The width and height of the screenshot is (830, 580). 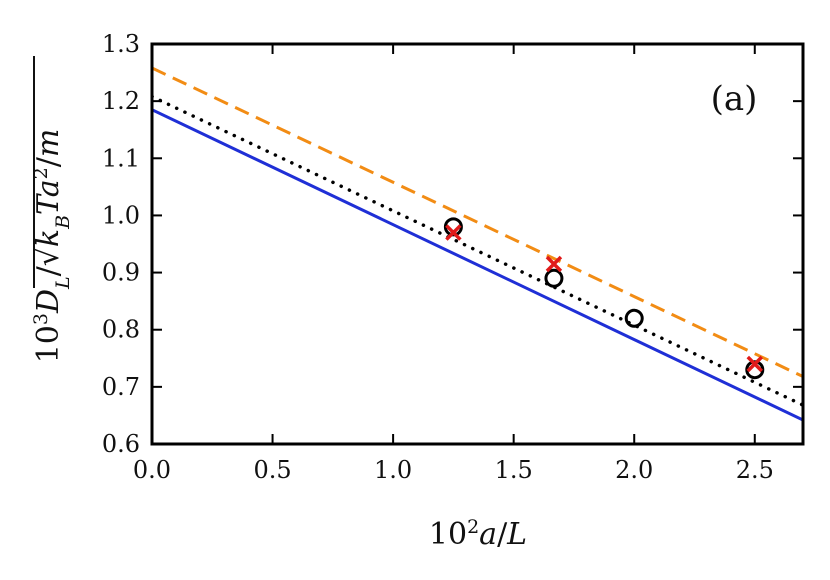 What do you see at coordinates (734, 99) in the screenshot?
I see `panel-label: (a)` at bounding box center [734, 99].